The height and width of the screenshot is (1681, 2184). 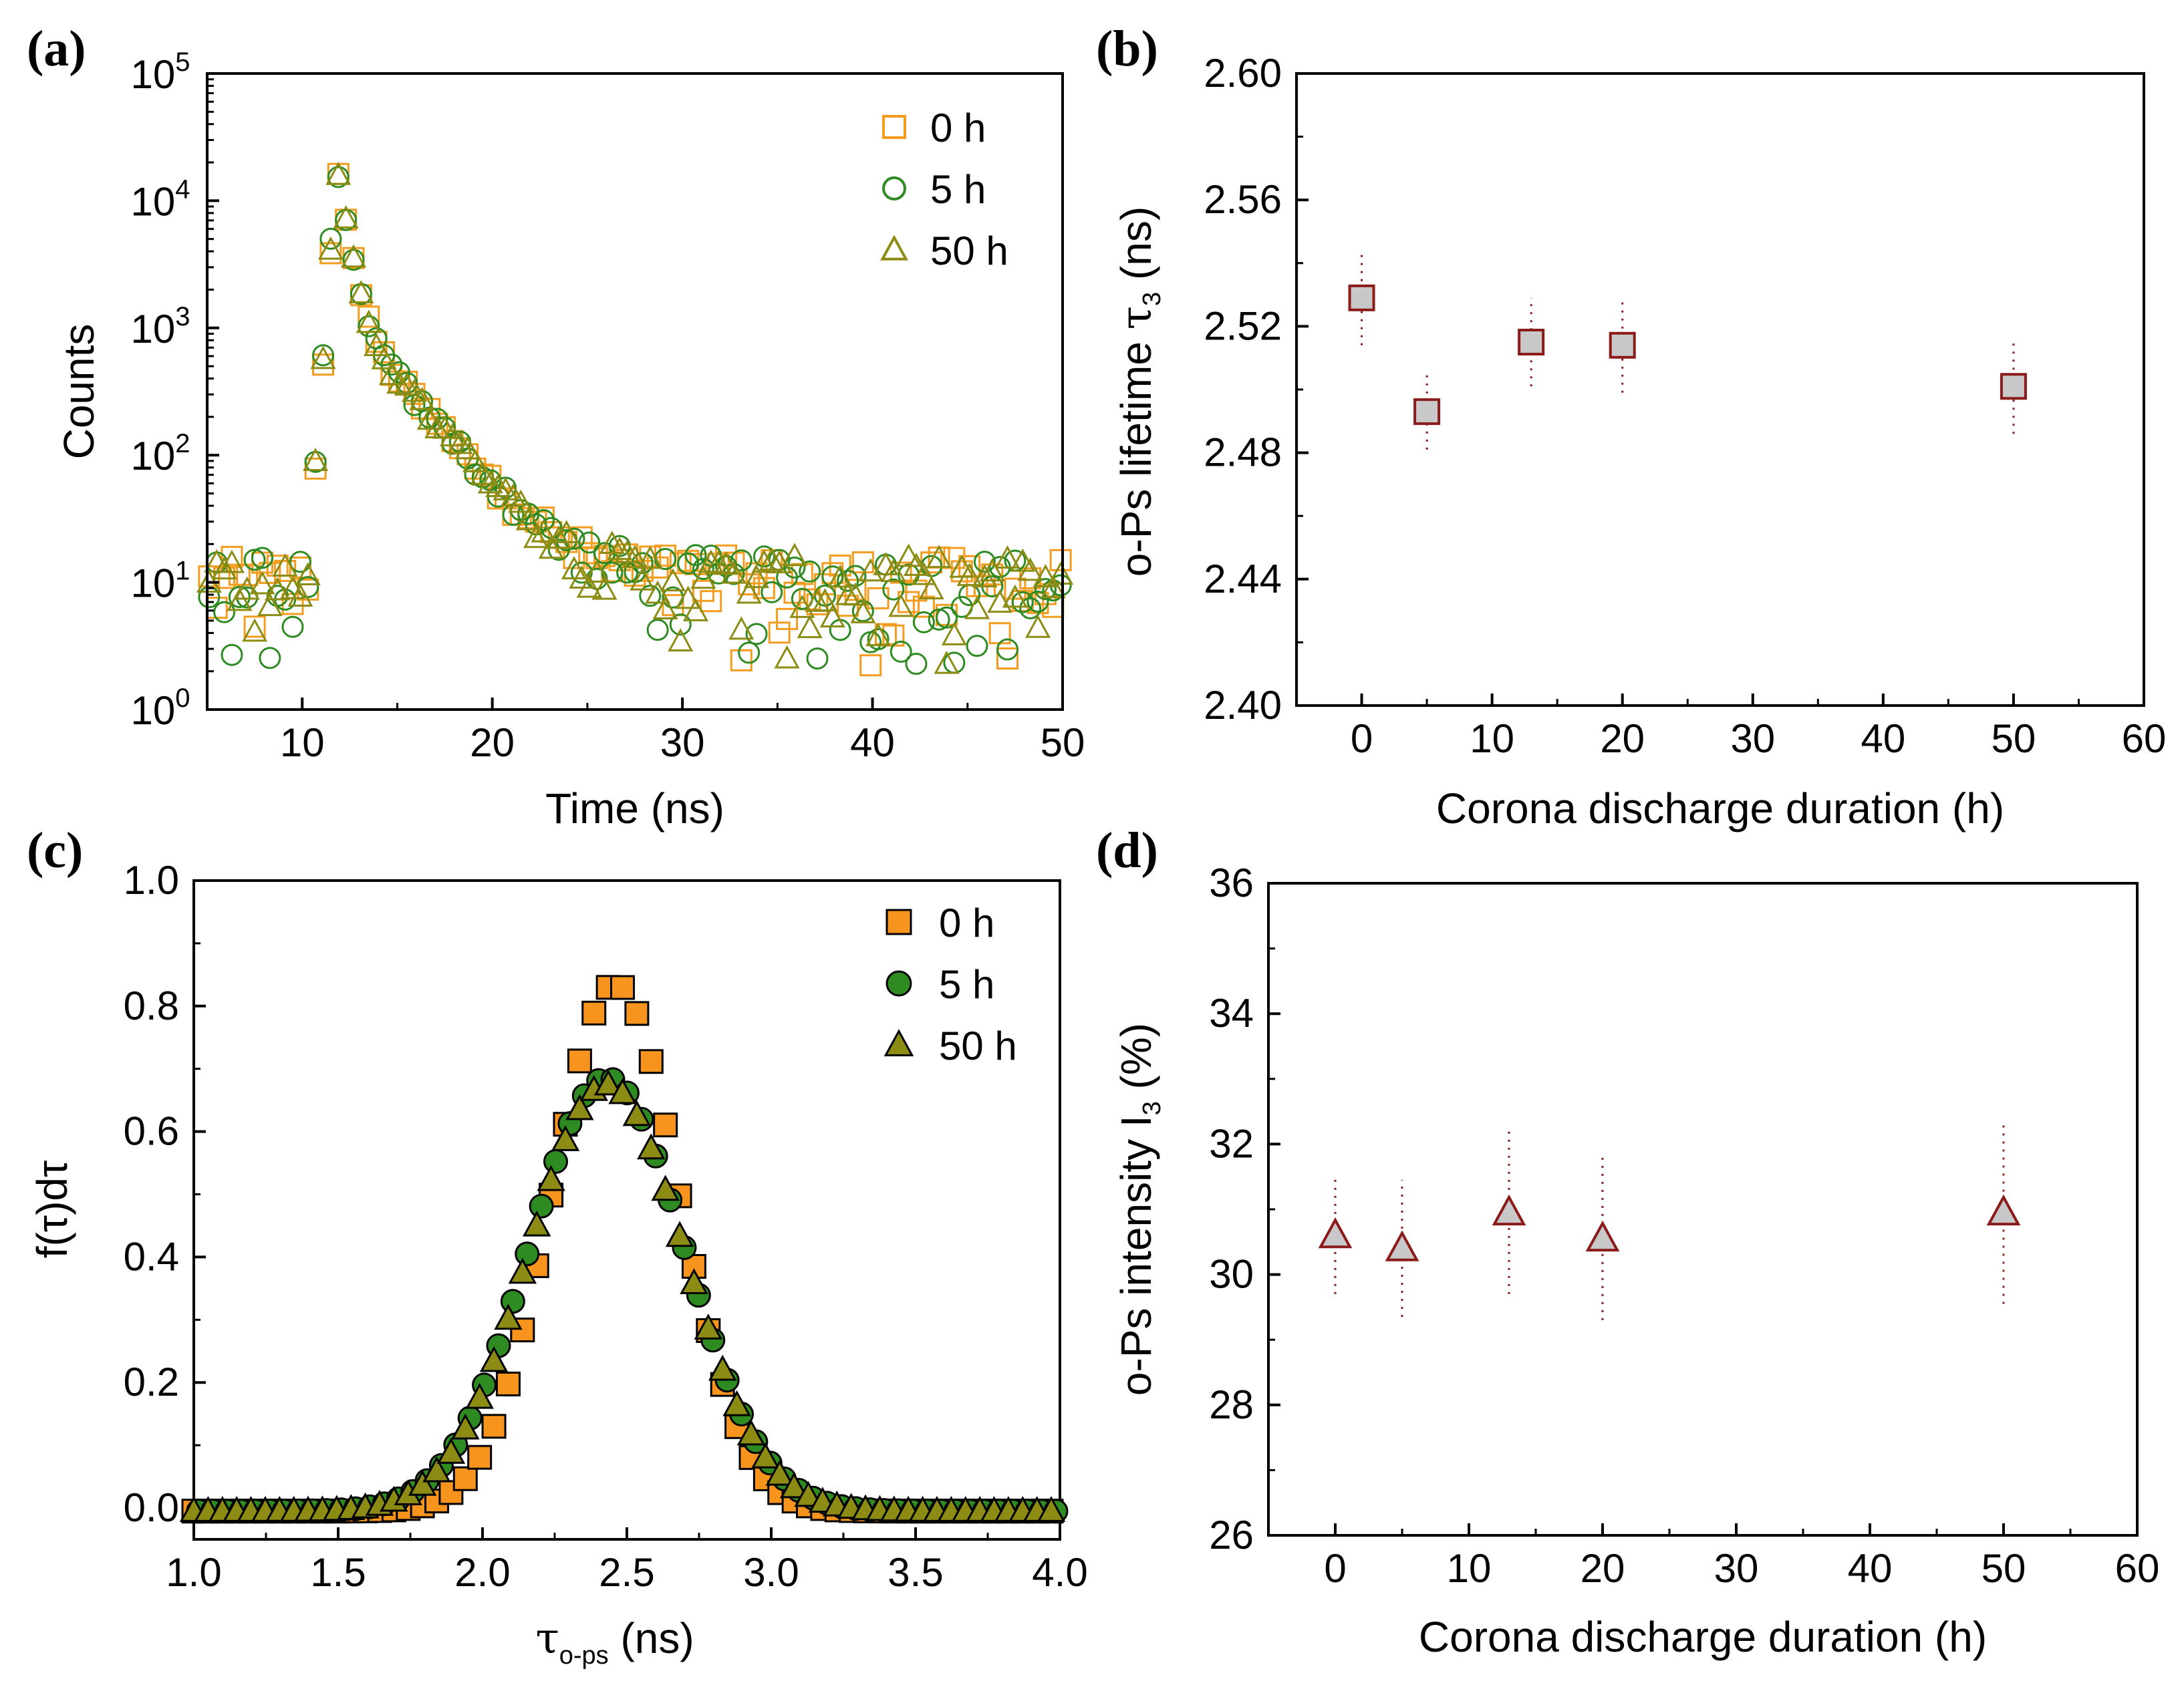 What do you see at coordinates (160, 326) in the screenshot?
I see `panel-a-y-tick-label: 10³` at bounding box center [160, 326].